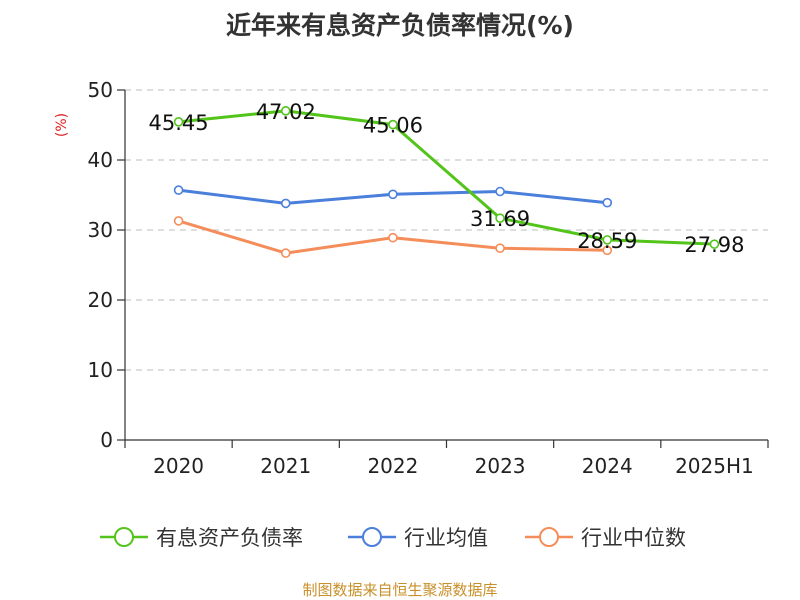 The height and width of the screenshot is (600, 800). Describe the element at coordinates (229, 538) in the screenshot. I see `legend-label: 有息资产负债率` at that location.